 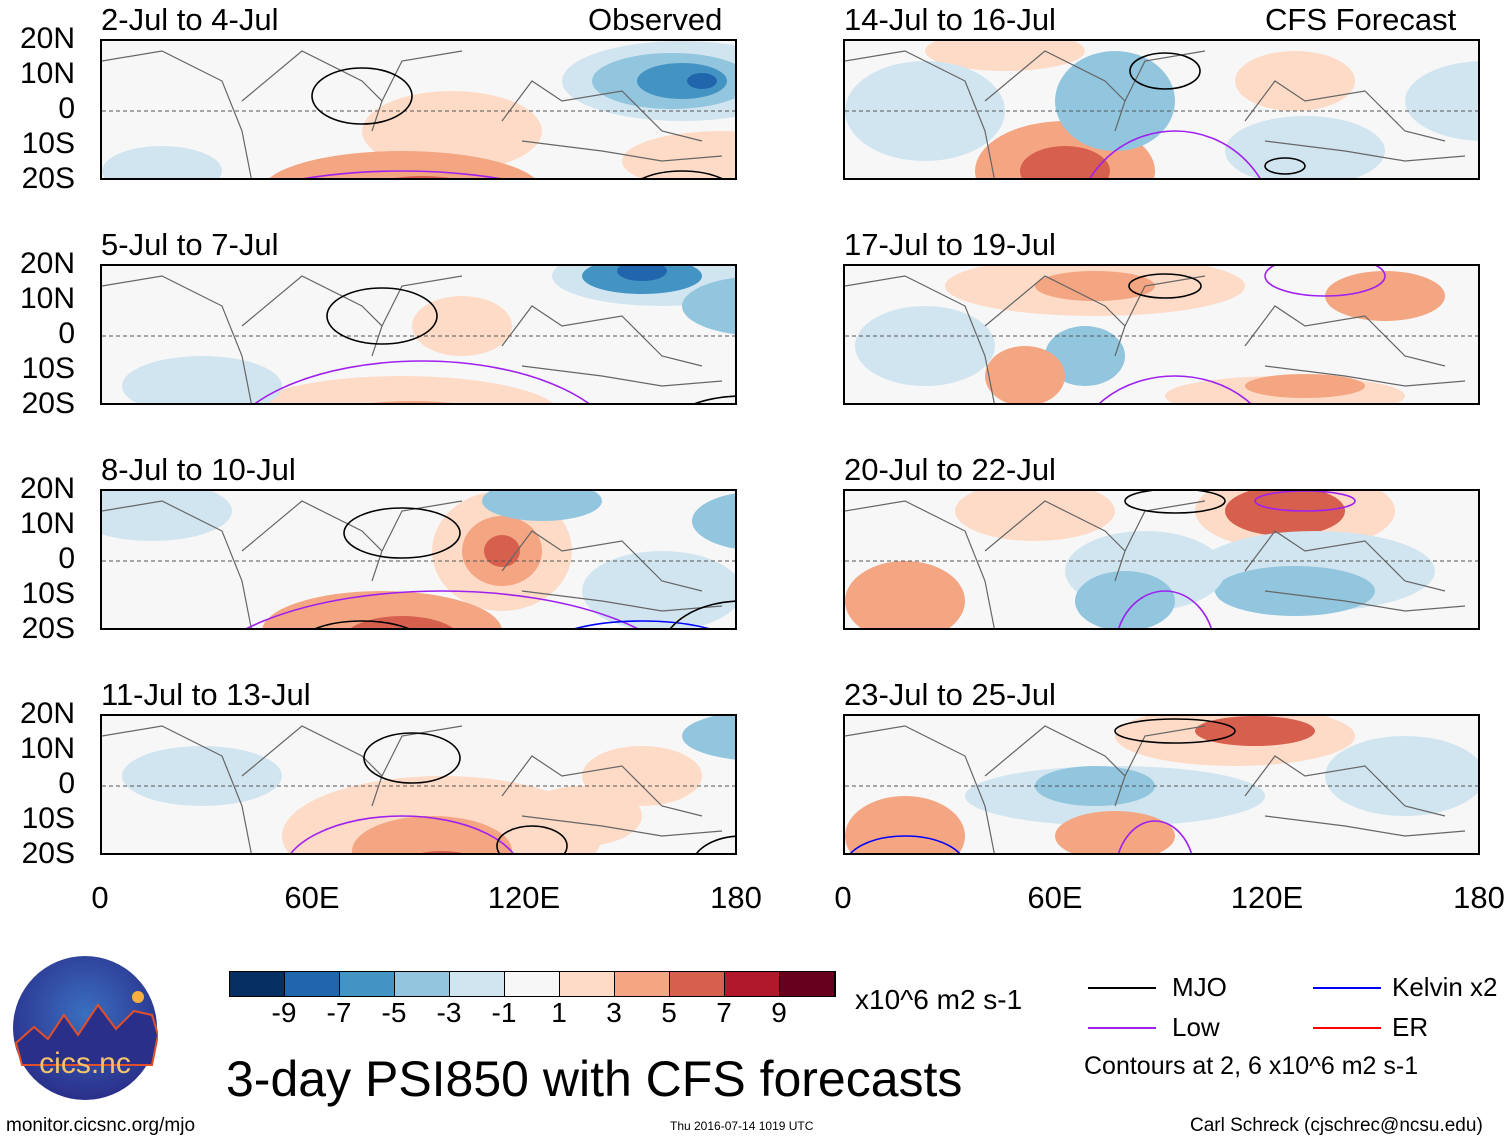 What do you see at coordinates (1347, 988) in the screenshot?
I see `legend-line-kelvin` at bounding box center [1347, 988].